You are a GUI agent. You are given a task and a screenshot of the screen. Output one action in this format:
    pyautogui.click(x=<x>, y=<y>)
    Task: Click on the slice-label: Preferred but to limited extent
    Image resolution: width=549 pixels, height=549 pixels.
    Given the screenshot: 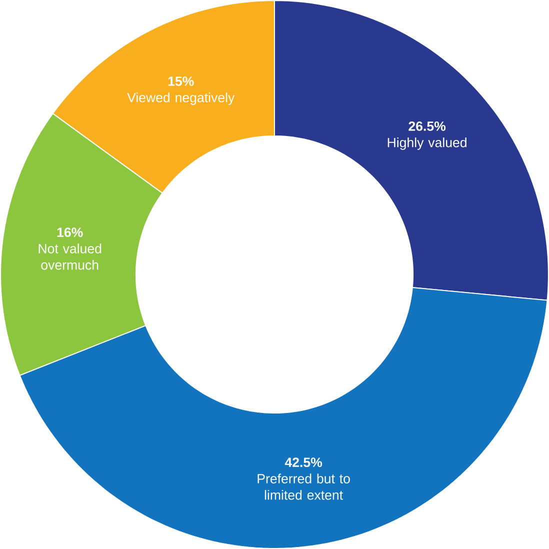 What is the action you would take?
    pyautogui.click(x=304, y=487)
    